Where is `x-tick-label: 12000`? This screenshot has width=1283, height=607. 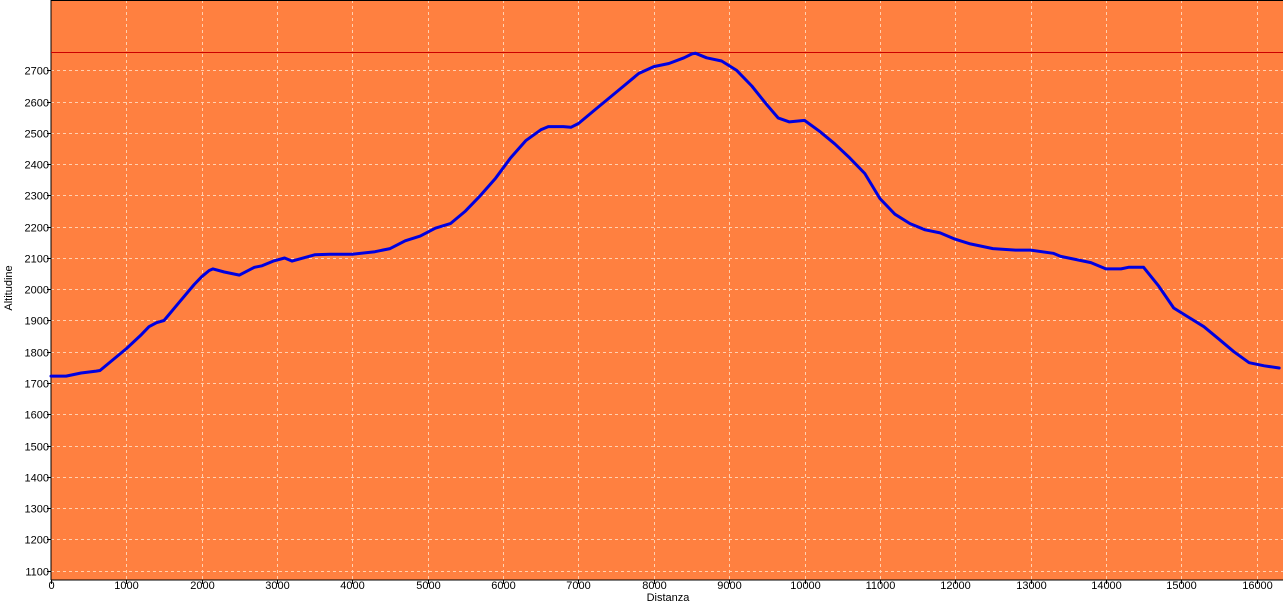 x-tick-label: 12000 is located at coordinates (955, 586).